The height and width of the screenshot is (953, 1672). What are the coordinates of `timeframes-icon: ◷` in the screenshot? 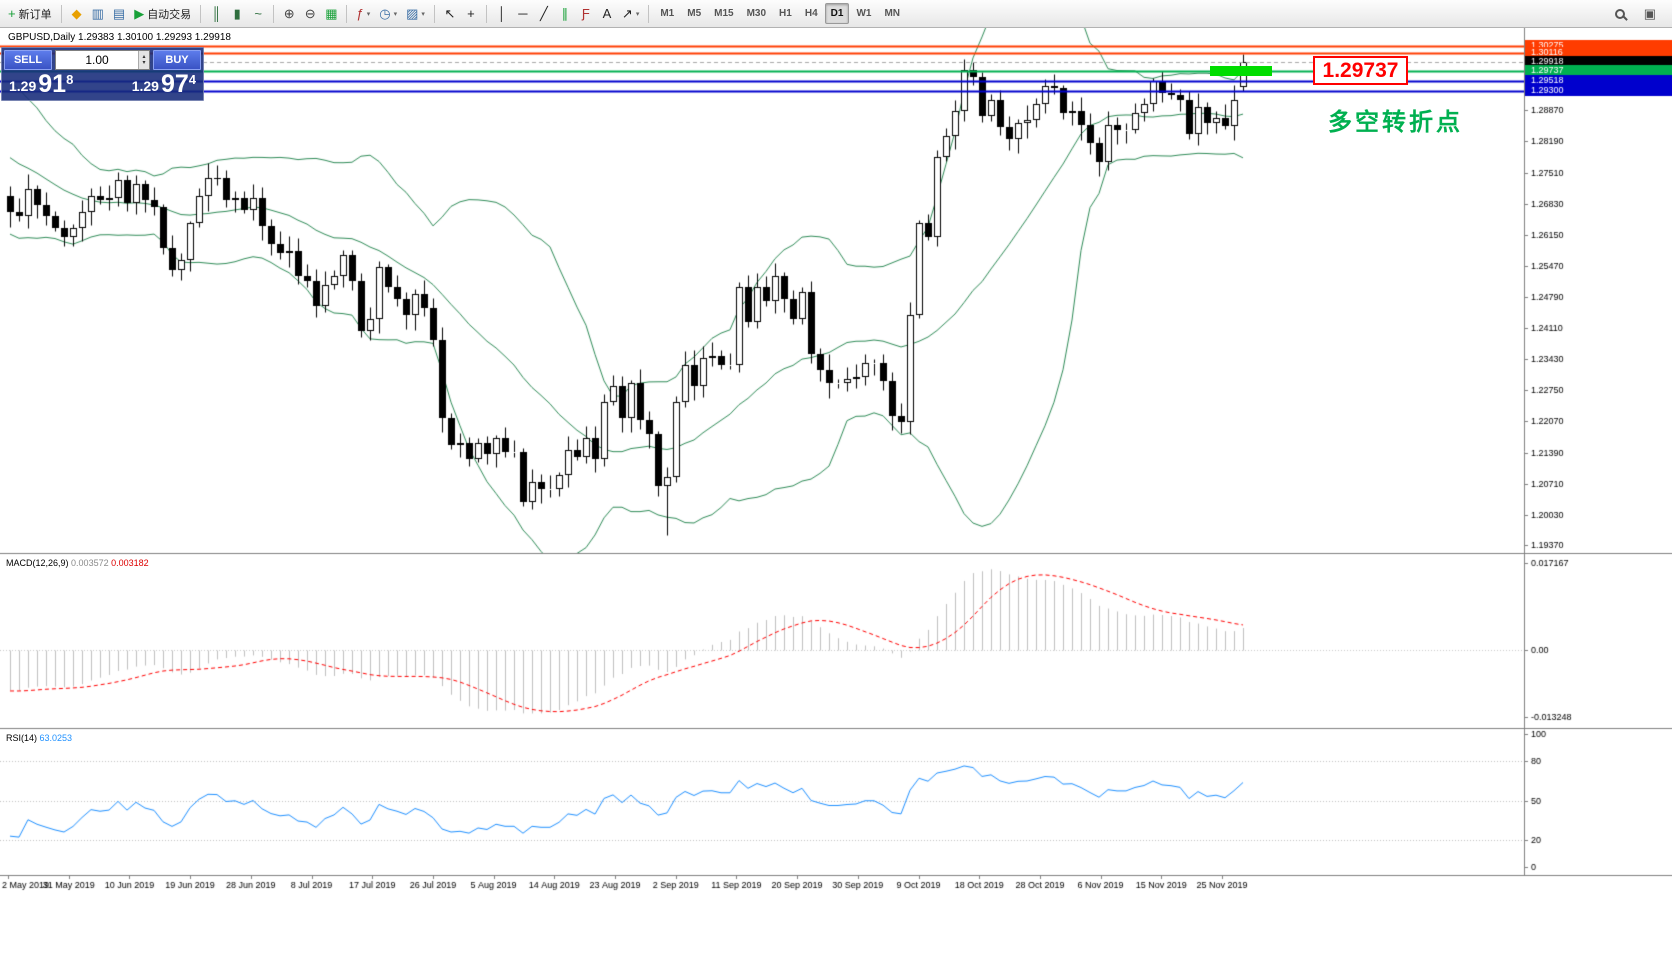 It's located at (385, 13).